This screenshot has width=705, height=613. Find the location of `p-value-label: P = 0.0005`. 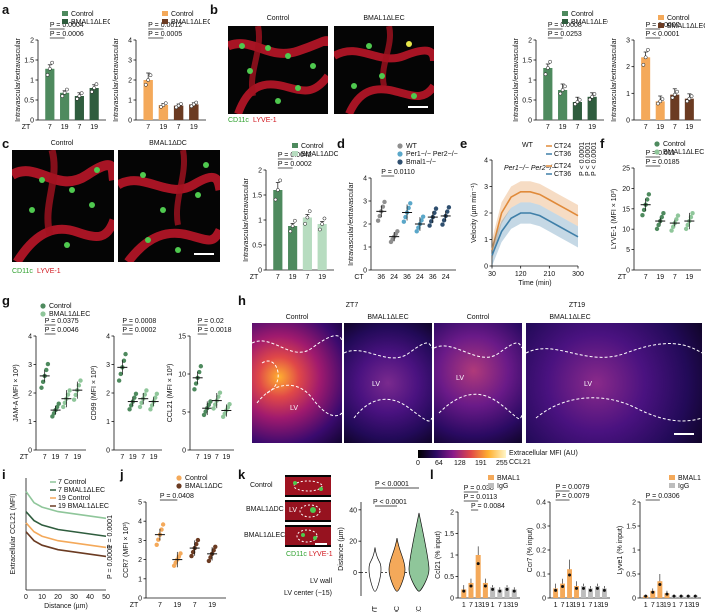

p-value-label: P = 0.0005 is located at coordinates (165, 34).